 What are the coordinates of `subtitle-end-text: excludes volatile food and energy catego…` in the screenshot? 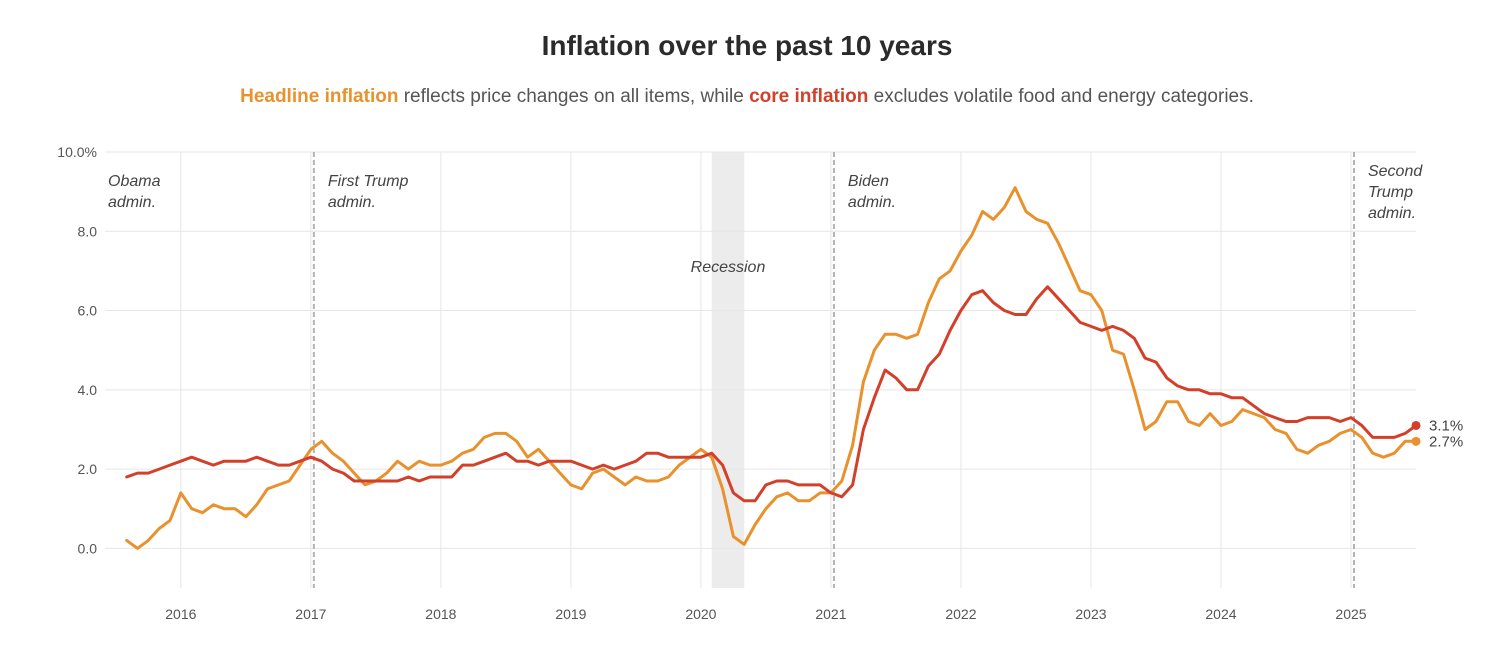 It's located at (1061, 96).